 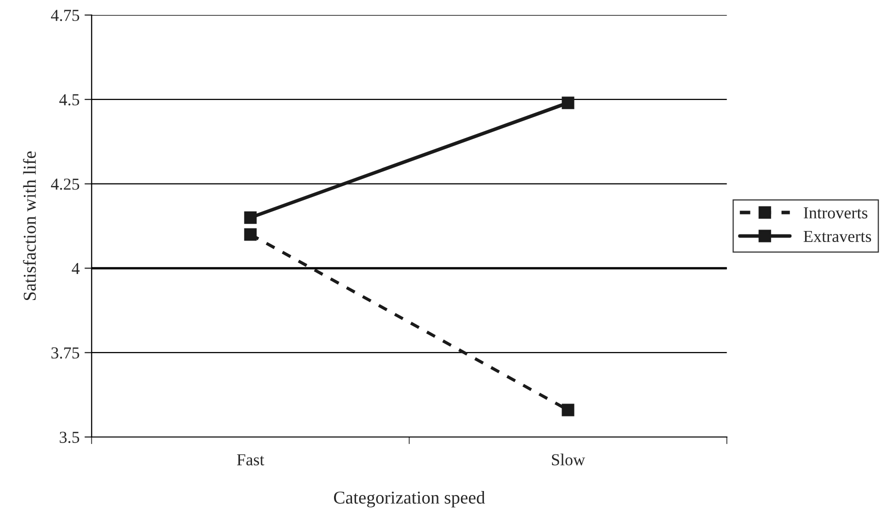 What do you see at coordinates (569, 460) in the screenshot?
I see `x-tick-label: Slow` at bounding box center [569, 460].